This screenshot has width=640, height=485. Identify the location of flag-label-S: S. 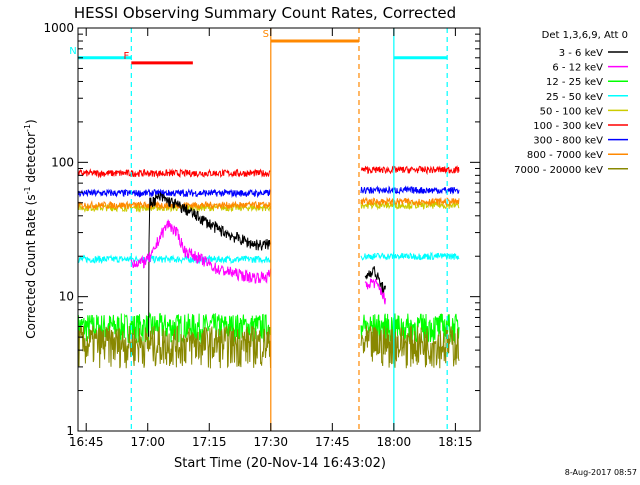
(266, 34).